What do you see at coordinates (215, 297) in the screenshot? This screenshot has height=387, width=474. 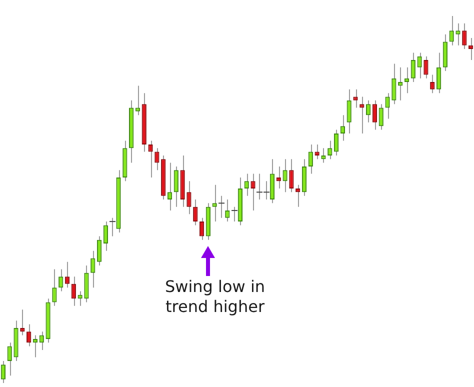 I see `annotation: Swing low in trend higher` at bounding box center [215, 297].